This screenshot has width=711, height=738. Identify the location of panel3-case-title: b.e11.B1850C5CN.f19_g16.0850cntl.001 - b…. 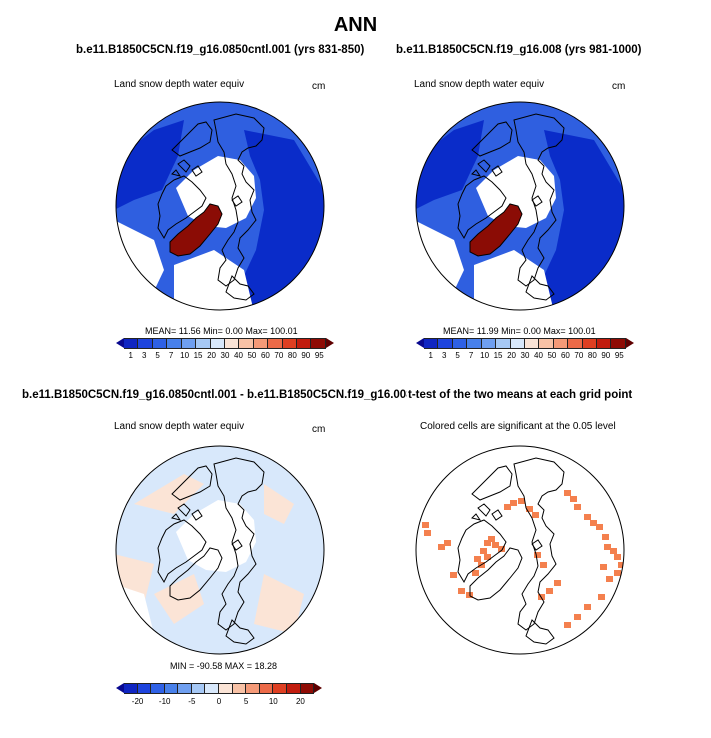
(217, 395).